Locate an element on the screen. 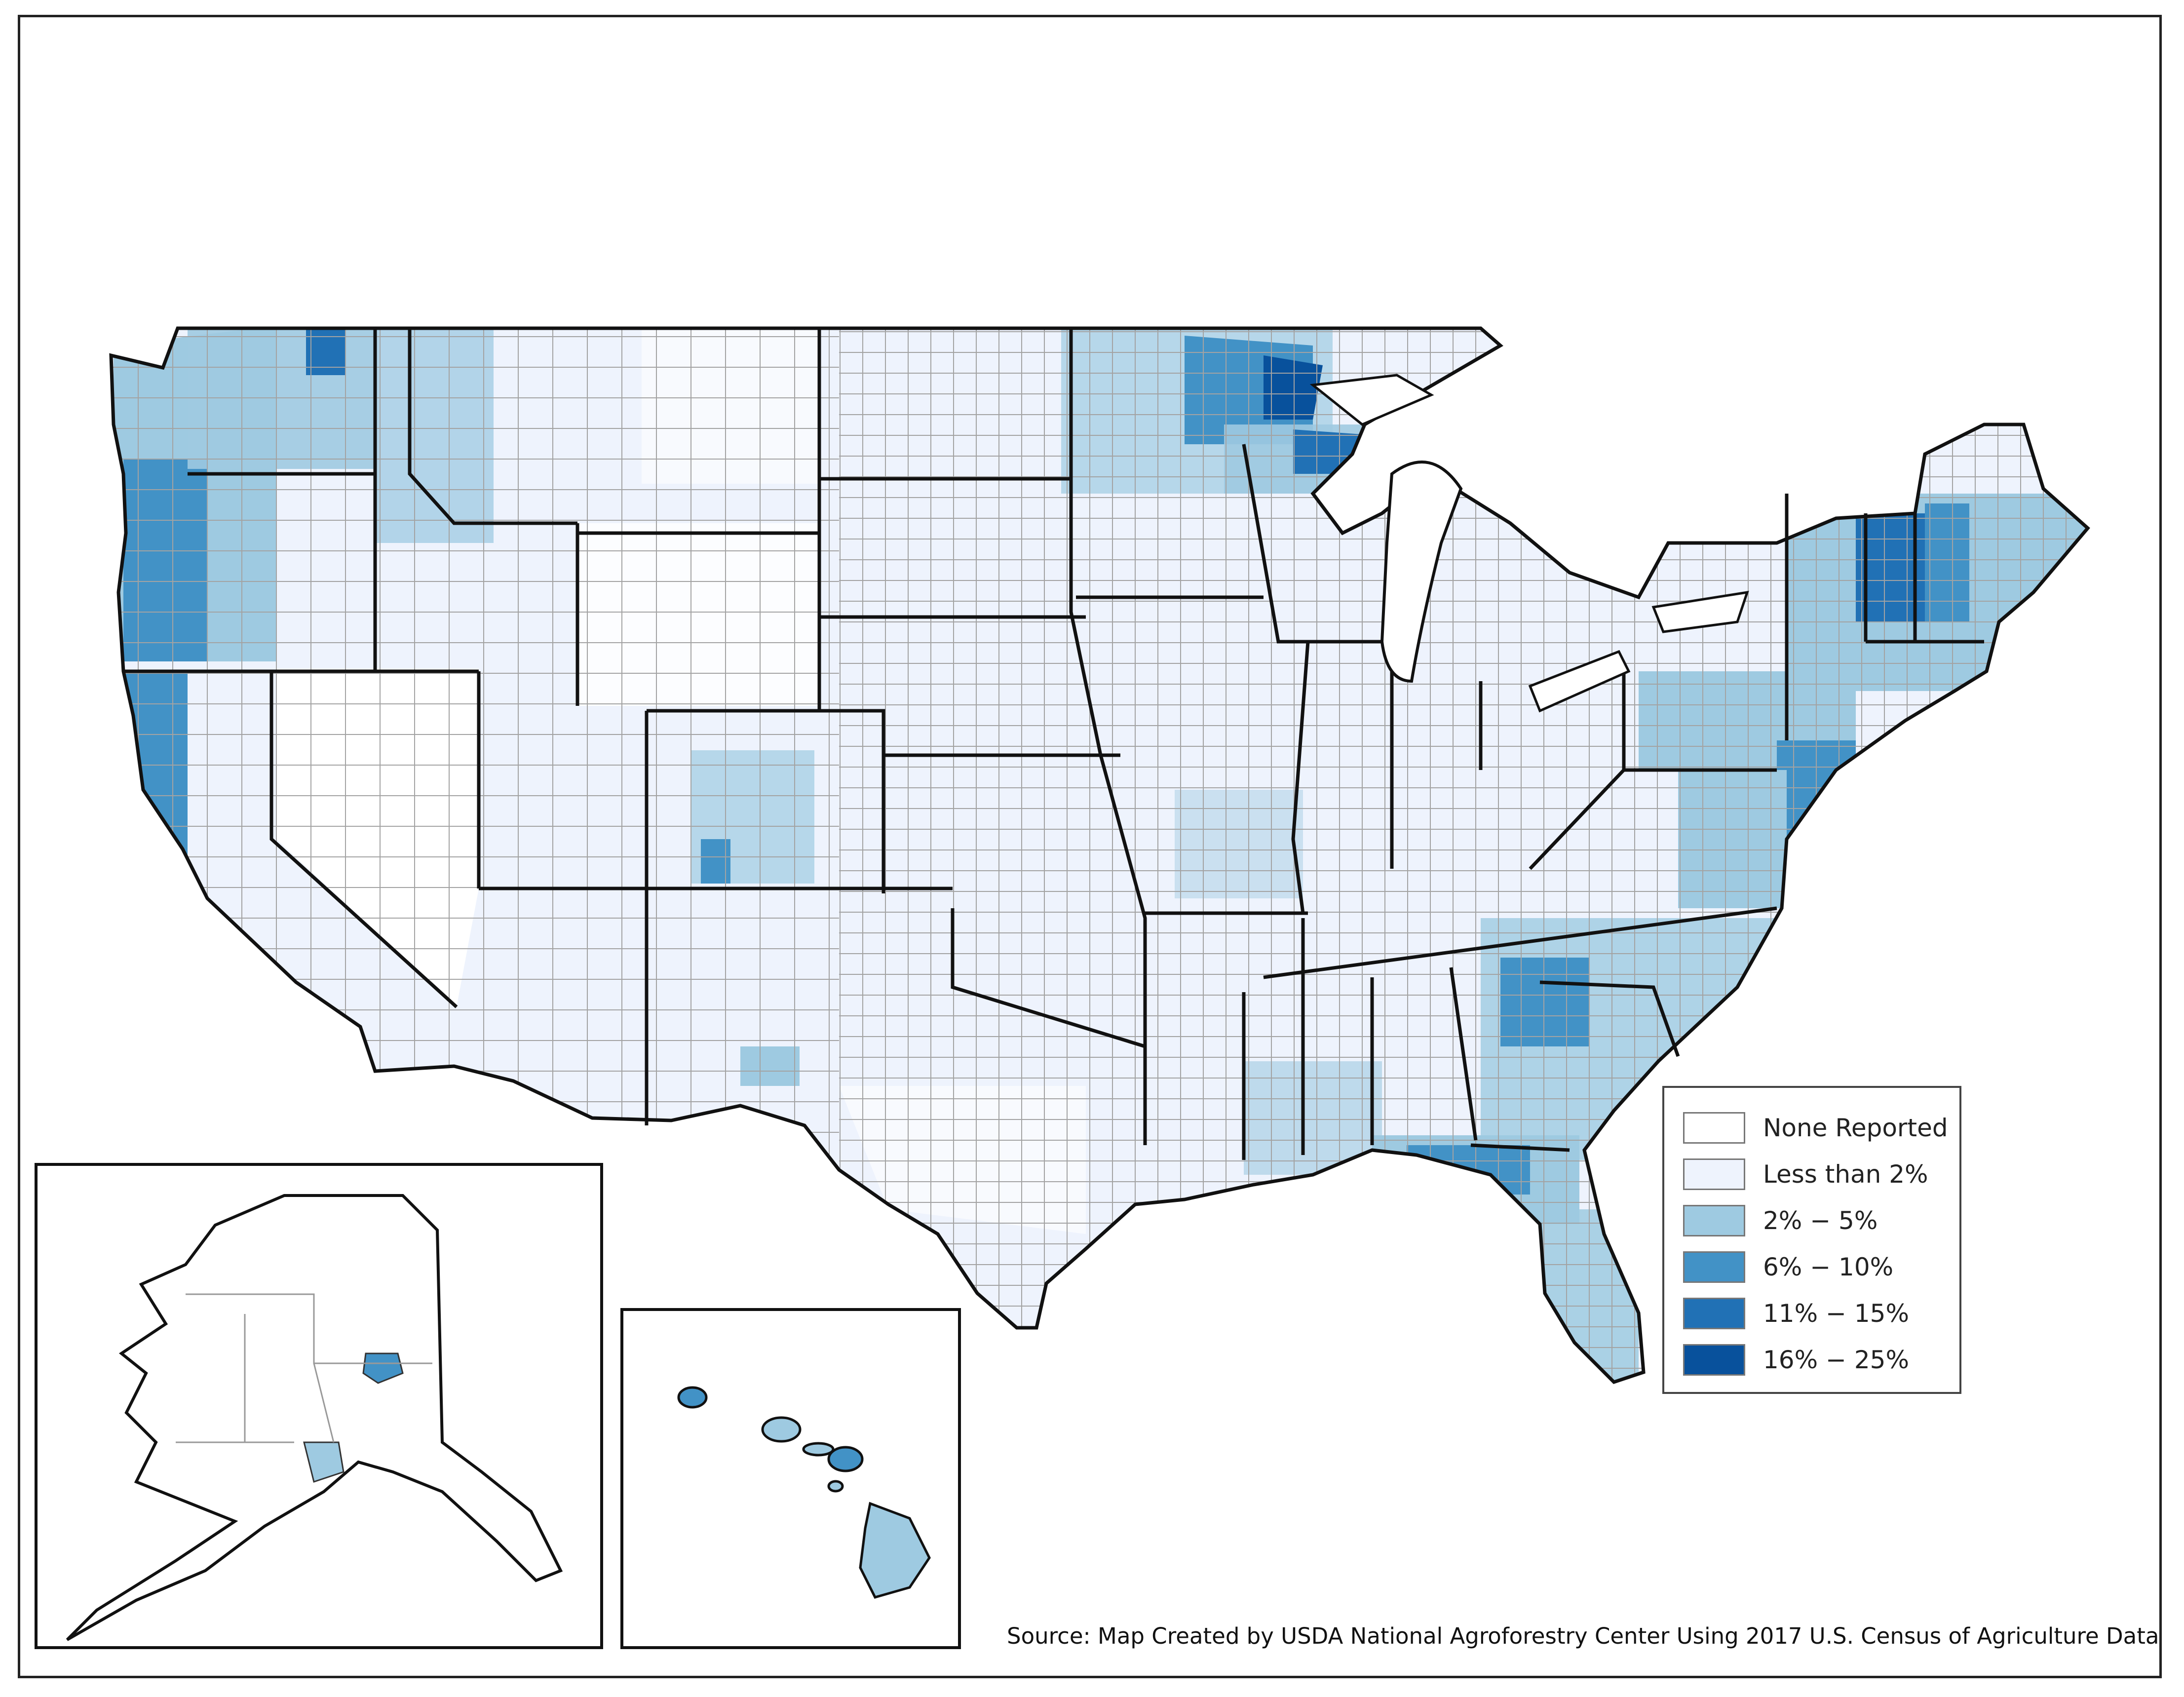  hawaii-map is located at coordinates (804, 1492).